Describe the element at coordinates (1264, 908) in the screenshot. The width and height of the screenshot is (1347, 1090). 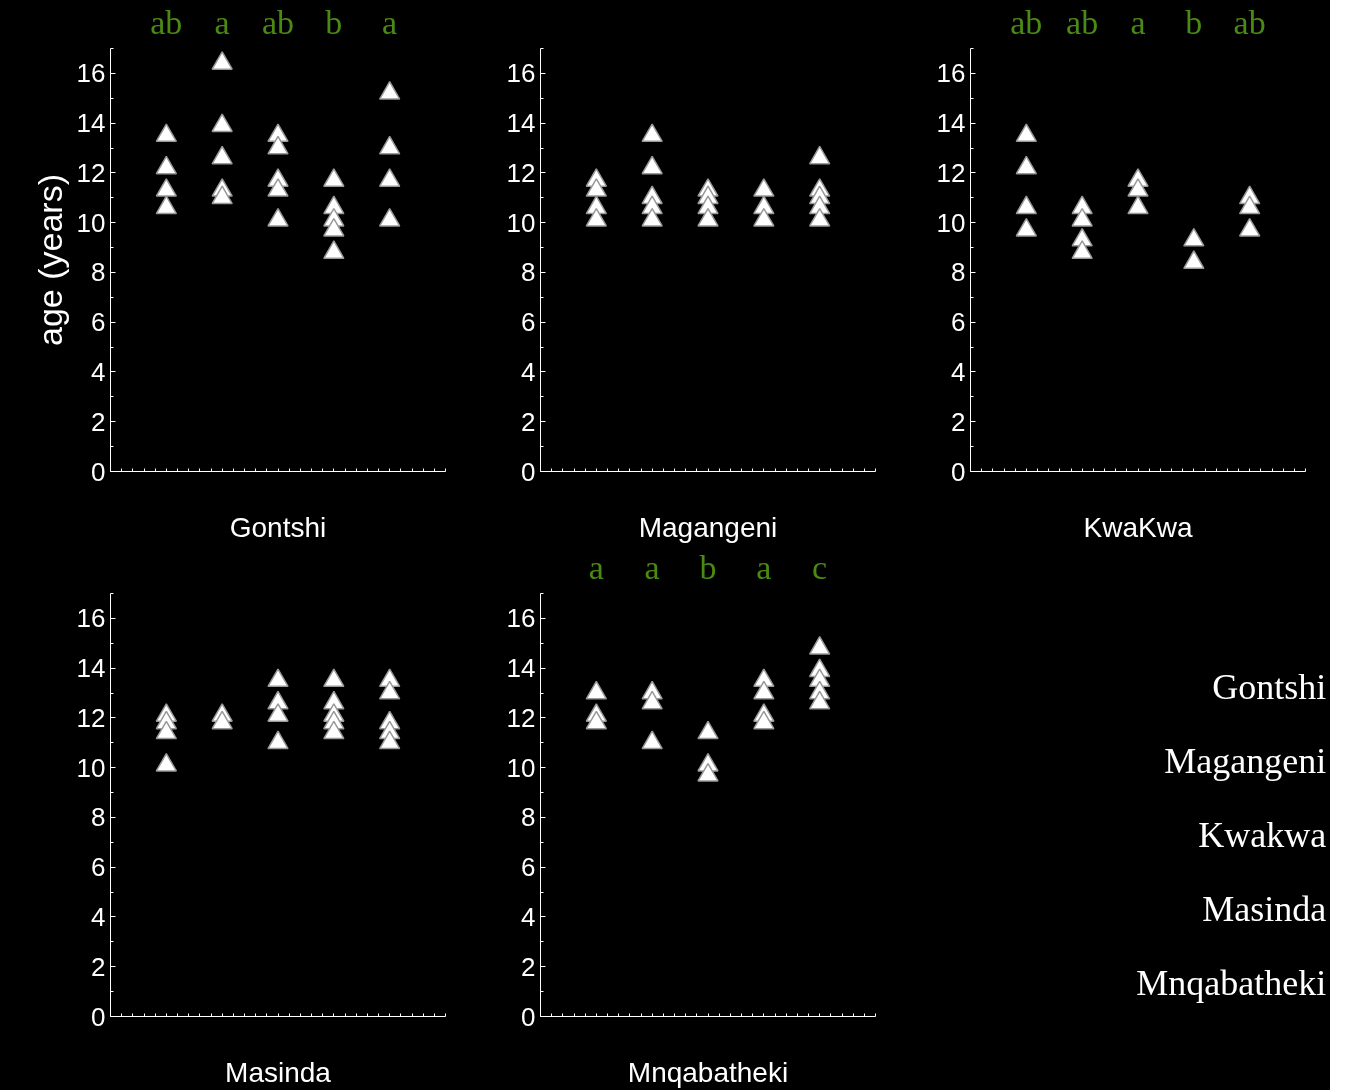
I see `text: Masinda` at that location.